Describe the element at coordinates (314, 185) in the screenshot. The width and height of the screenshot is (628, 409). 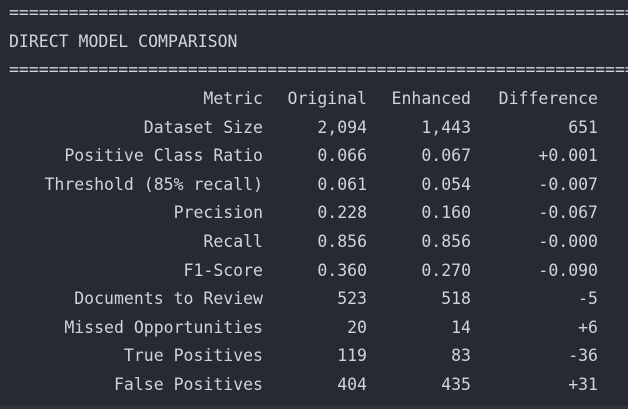
I see `table-row: Threshold (85% recall) 0.061 0.054 -0.007` at that location.